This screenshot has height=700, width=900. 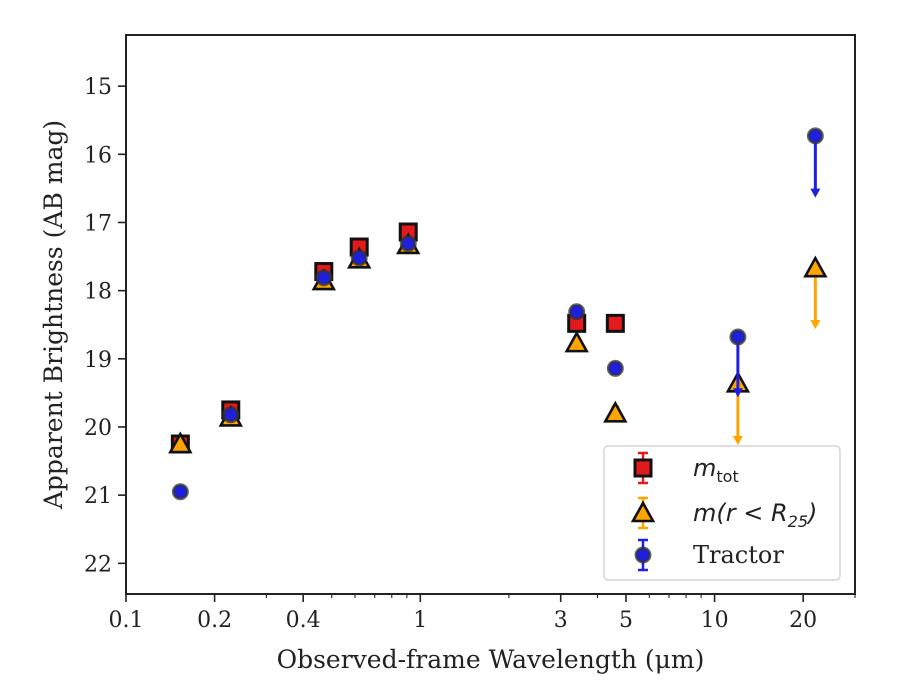 What do you see at coordinates (482, 613) in the screenshot?
I see `x-axis-ticks: 0.1 0.2 0.4 1 3 5 10 20` at bounding box center [482, 613].